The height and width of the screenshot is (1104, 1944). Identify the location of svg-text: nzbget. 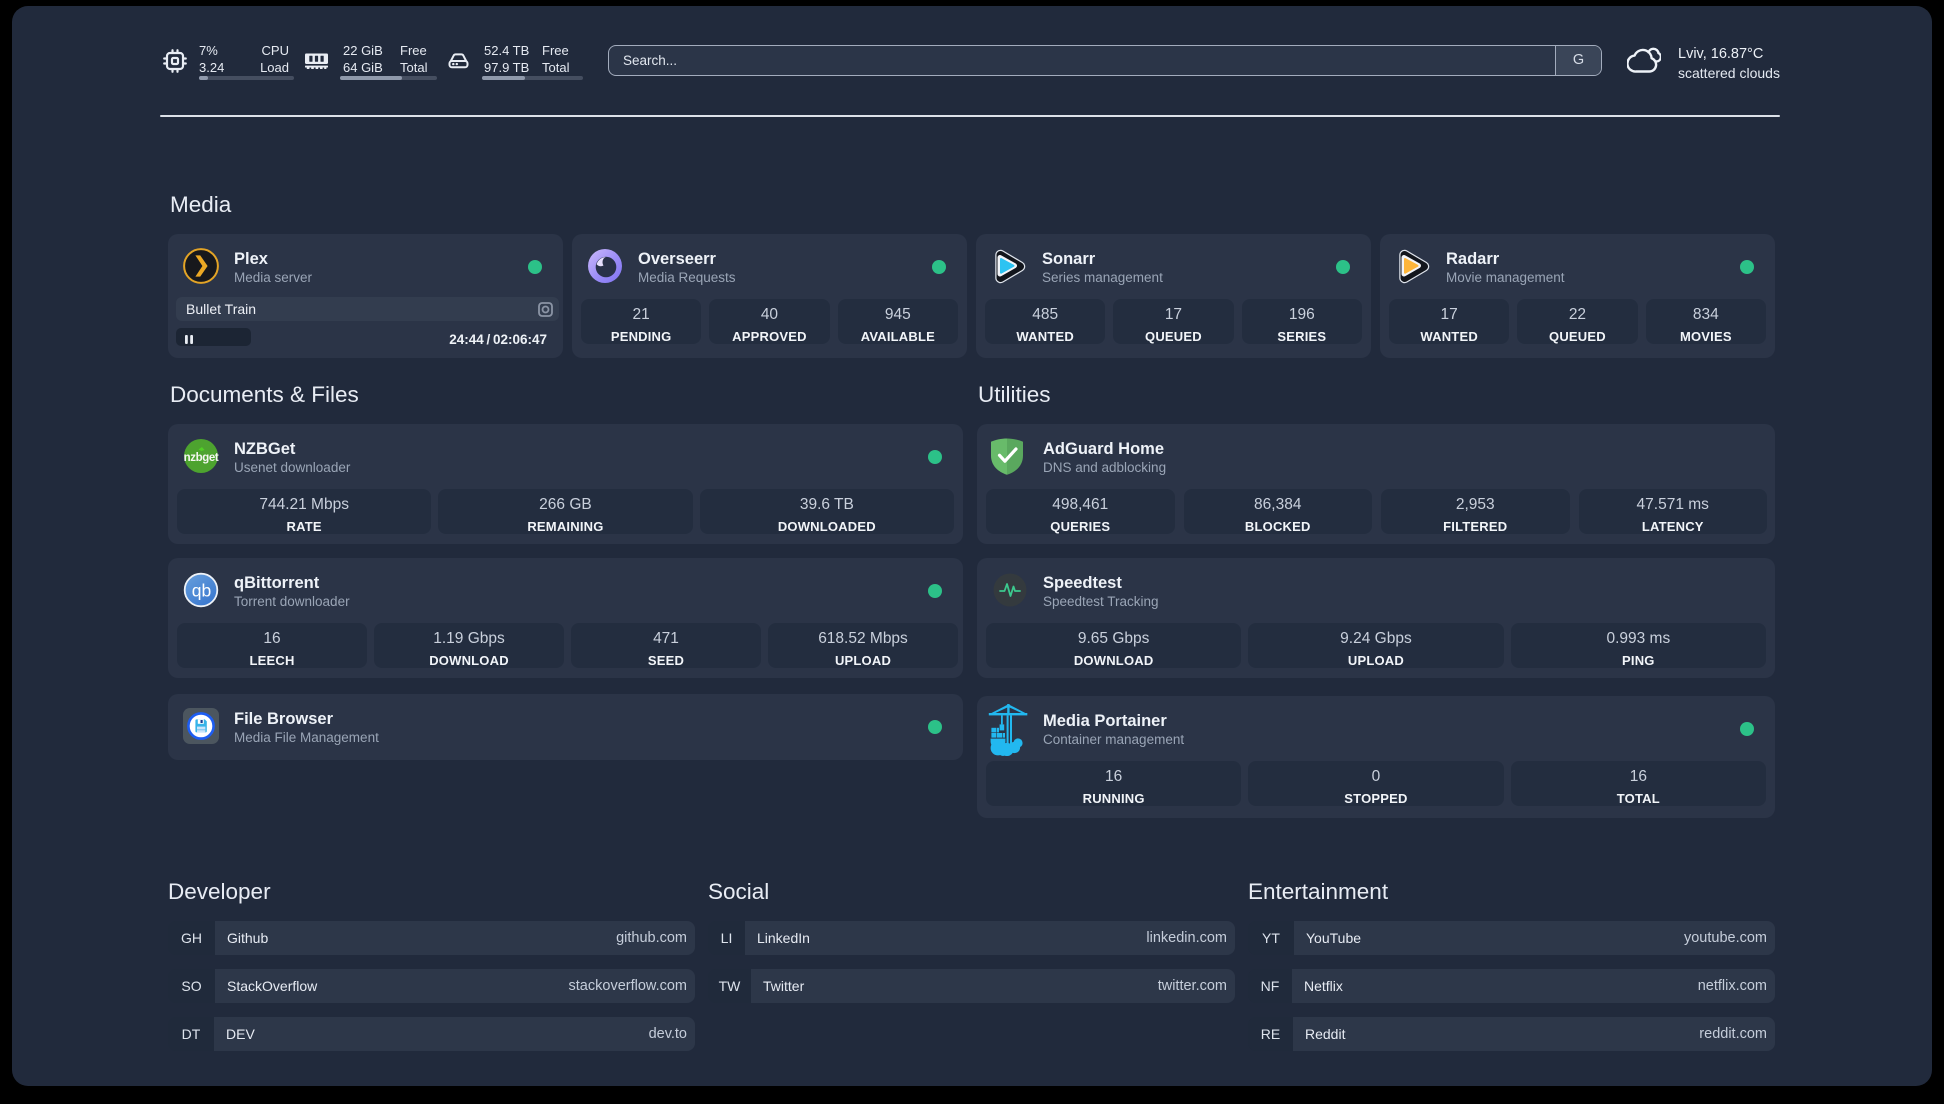
(201, 458).